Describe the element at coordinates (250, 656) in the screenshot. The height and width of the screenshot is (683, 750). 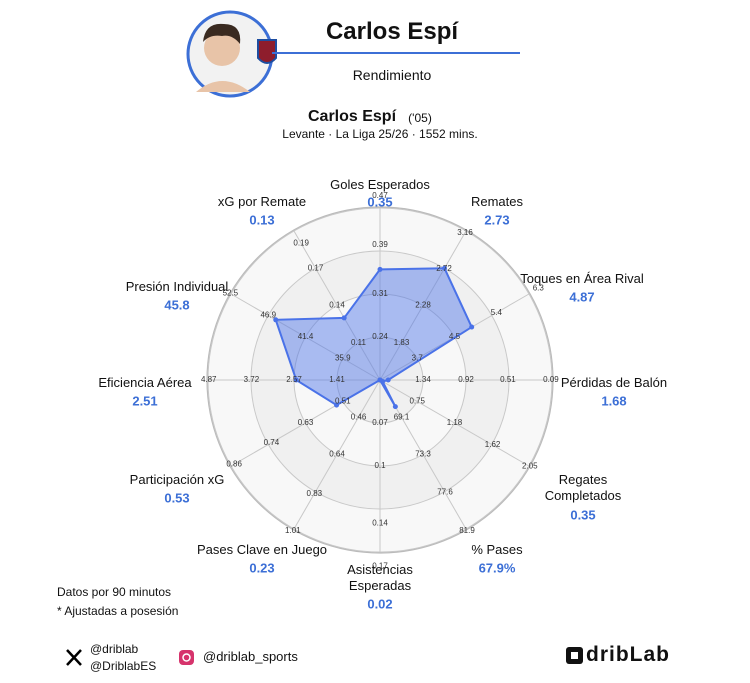
I see `instagram-handle: @driblab_sports` at that location.